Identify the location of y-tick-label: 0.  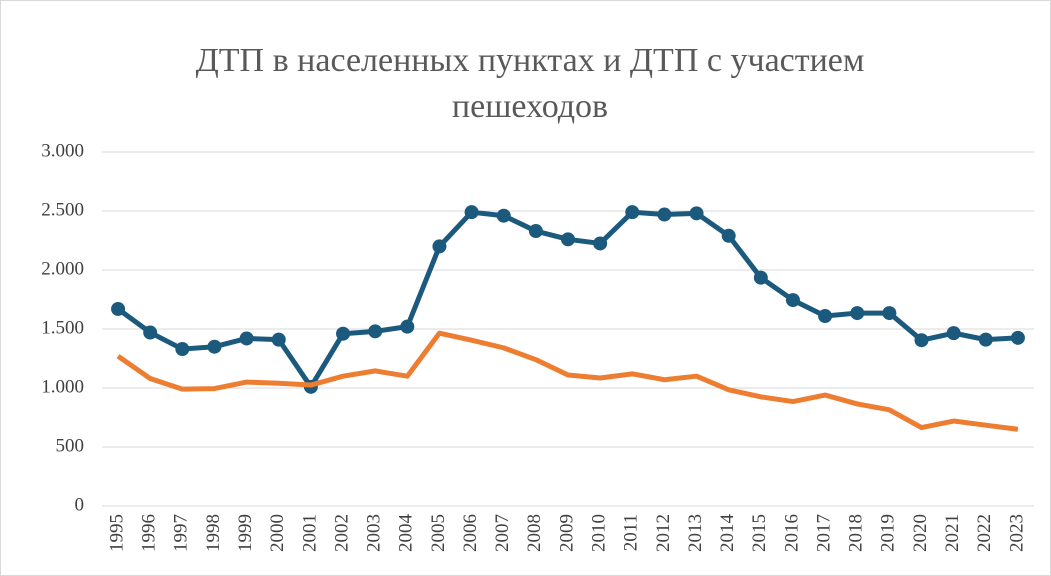
(80, 504).